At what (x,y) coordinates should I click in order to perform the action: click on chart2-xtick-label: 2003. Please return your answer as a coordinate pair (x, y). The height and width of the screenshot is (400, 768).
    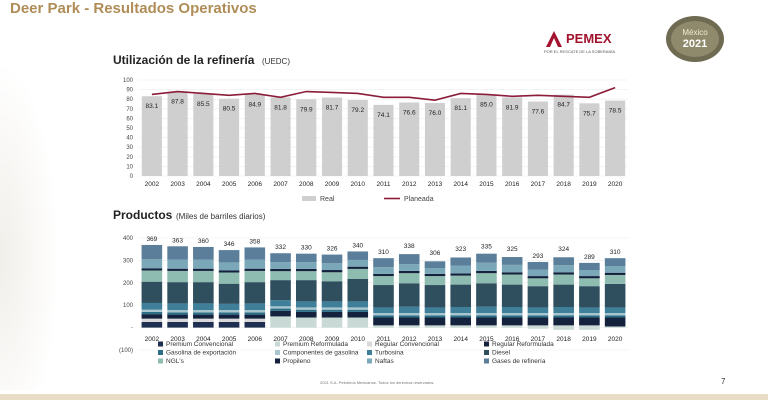
    Looking at the image, I should click on (177, 339).